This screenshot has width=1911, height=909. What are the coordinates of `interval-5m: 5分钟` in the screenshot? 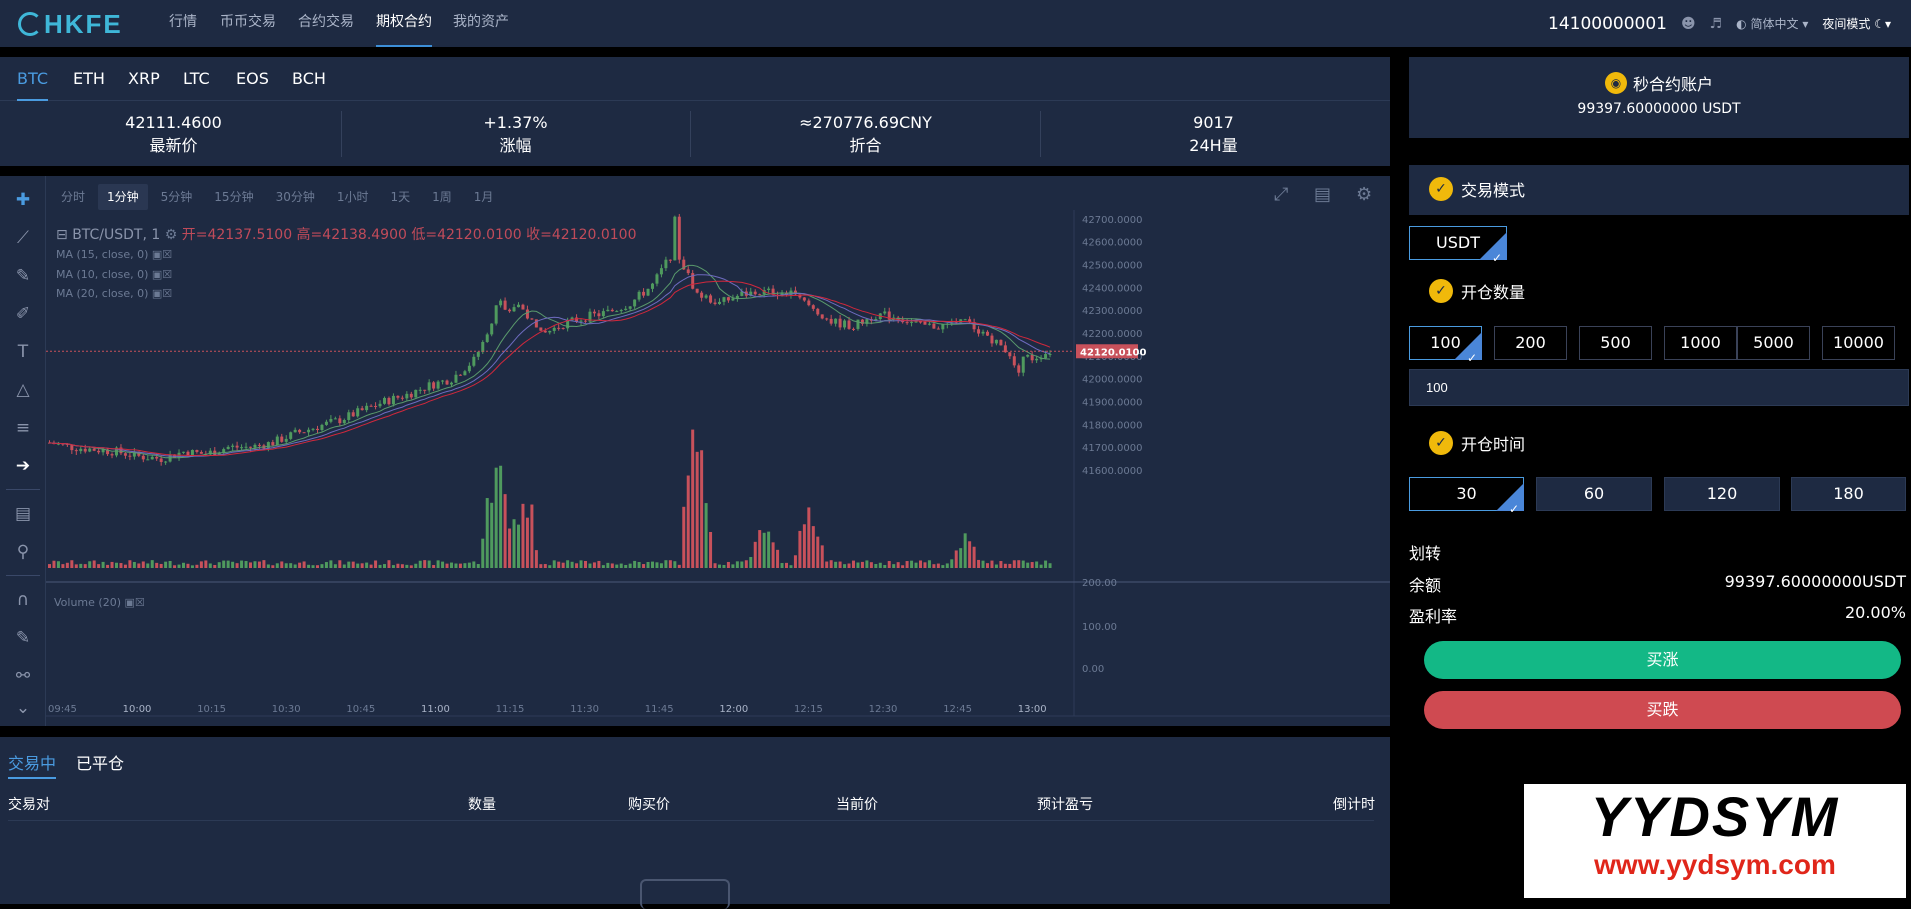 It's located at (176, 197).